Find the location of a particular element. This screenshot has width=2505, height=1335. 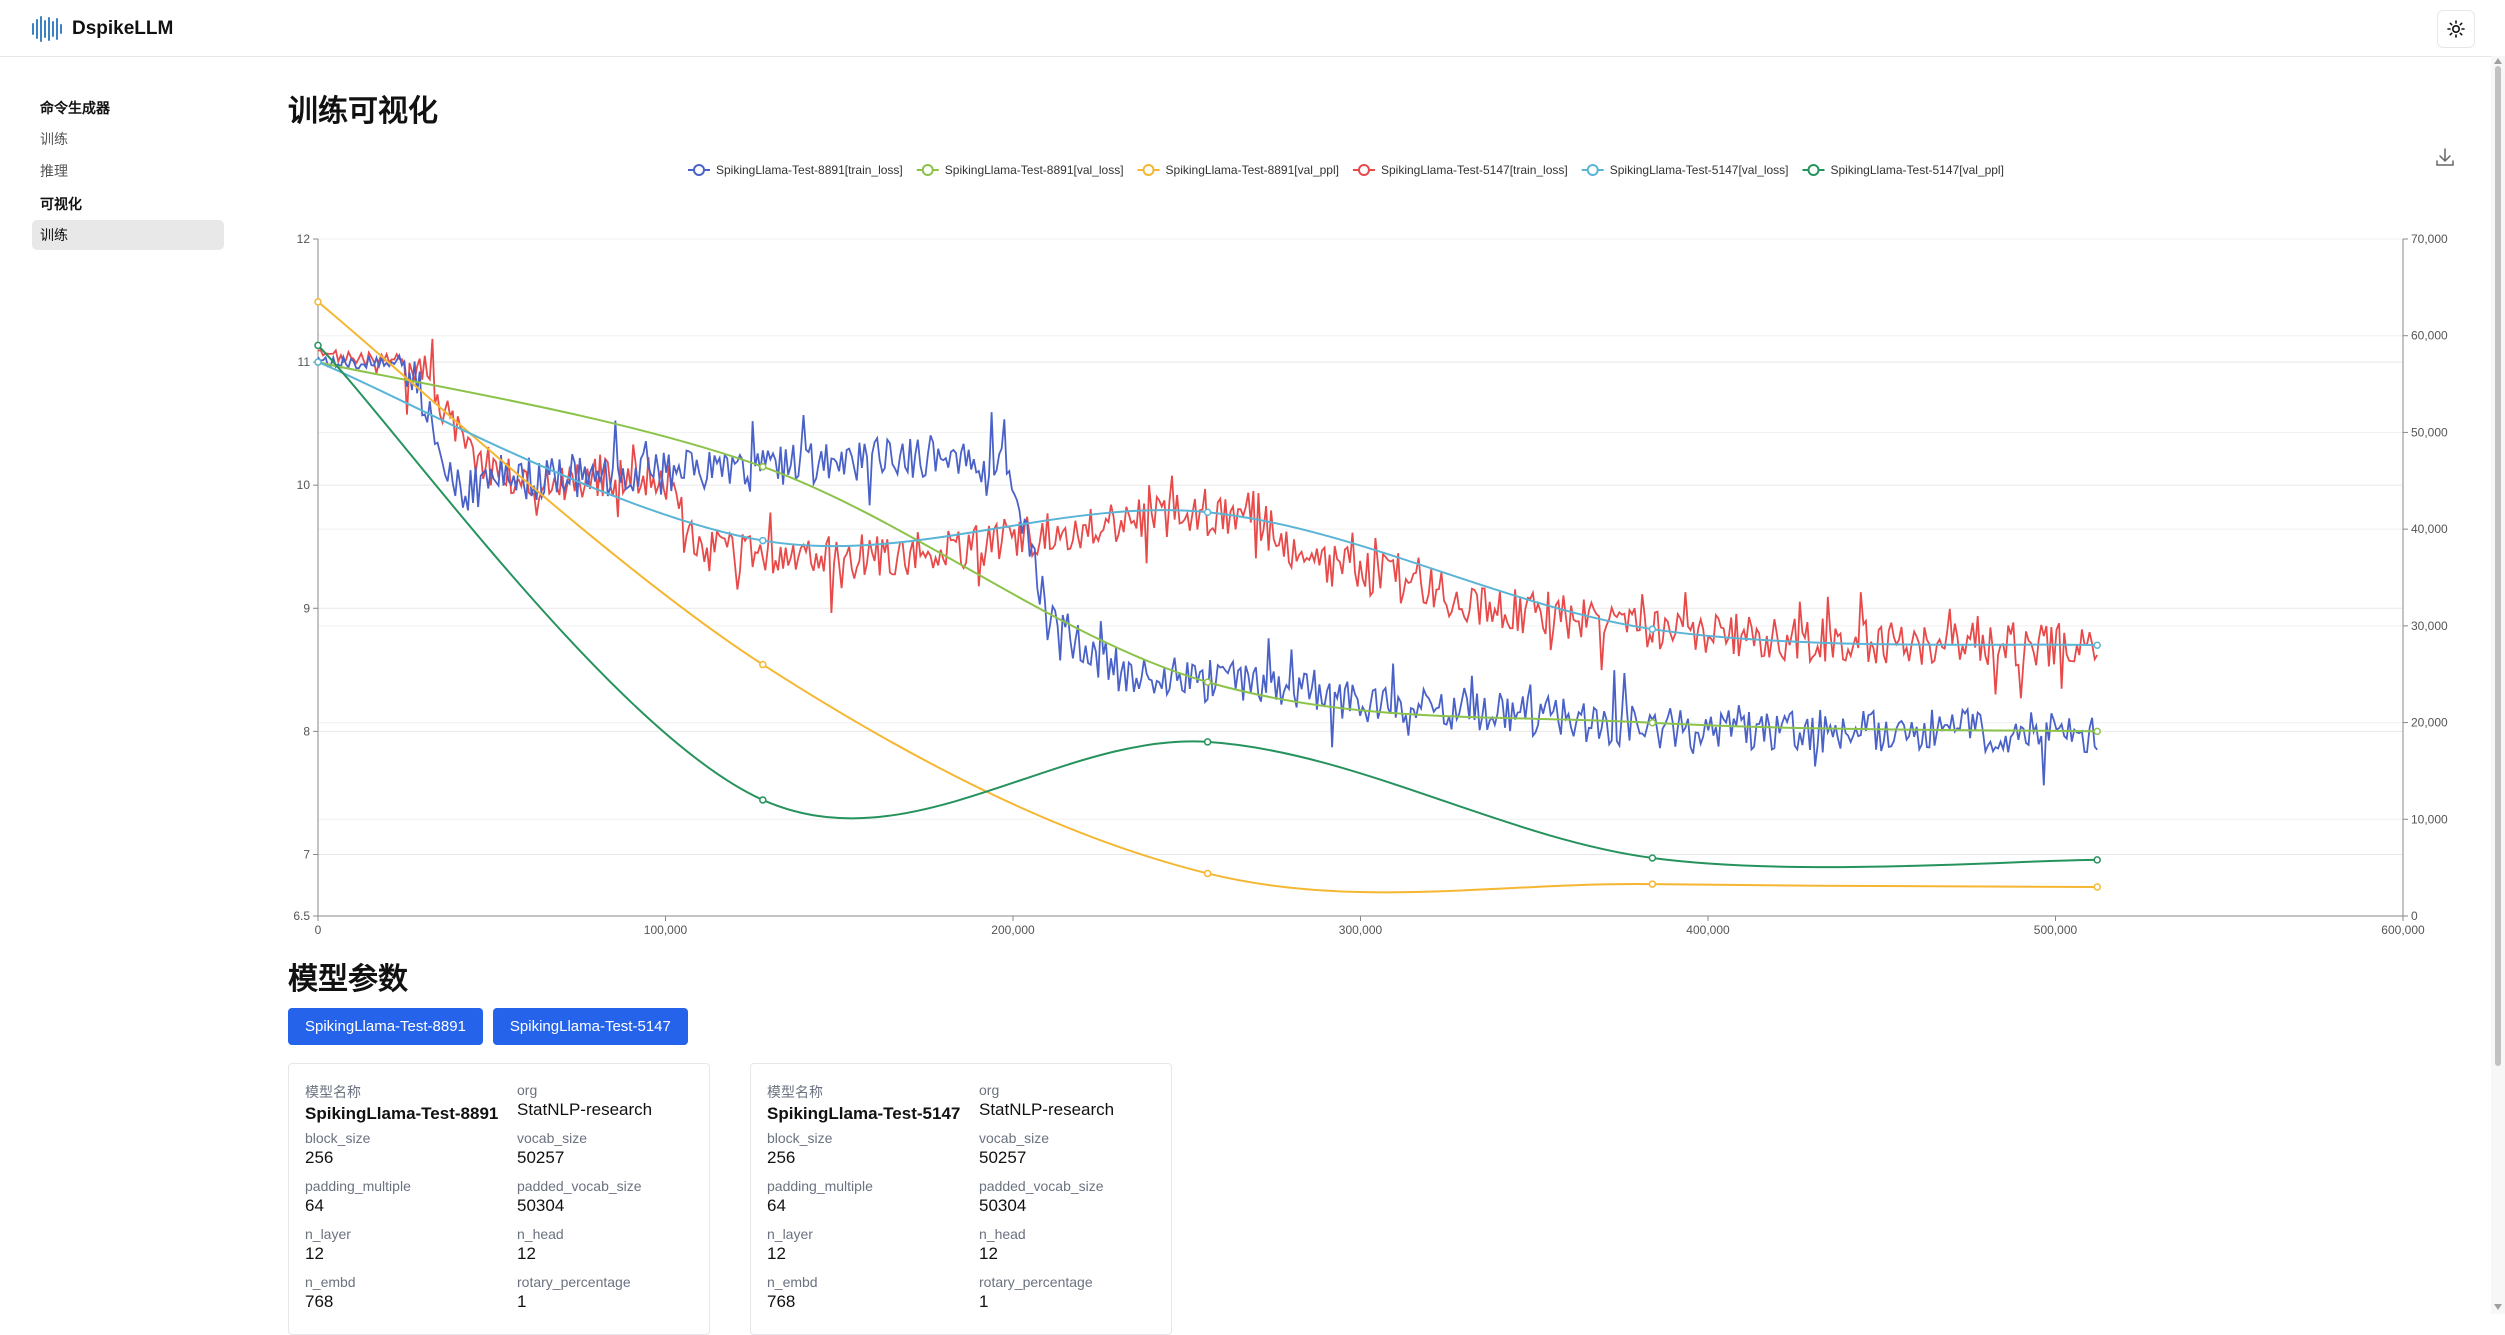

param-key: padded_vocab_size is located at coordinates (1041, 1186).